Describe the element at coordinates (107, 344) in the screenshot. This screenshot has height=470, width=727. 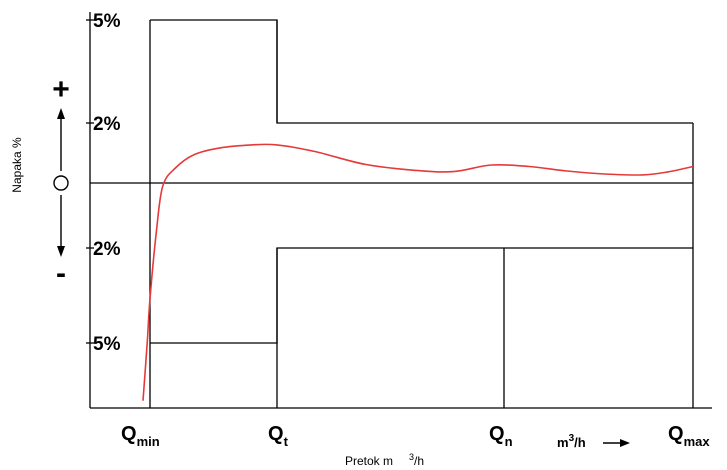
I see `y-tick-label-3: 5%` at that location.